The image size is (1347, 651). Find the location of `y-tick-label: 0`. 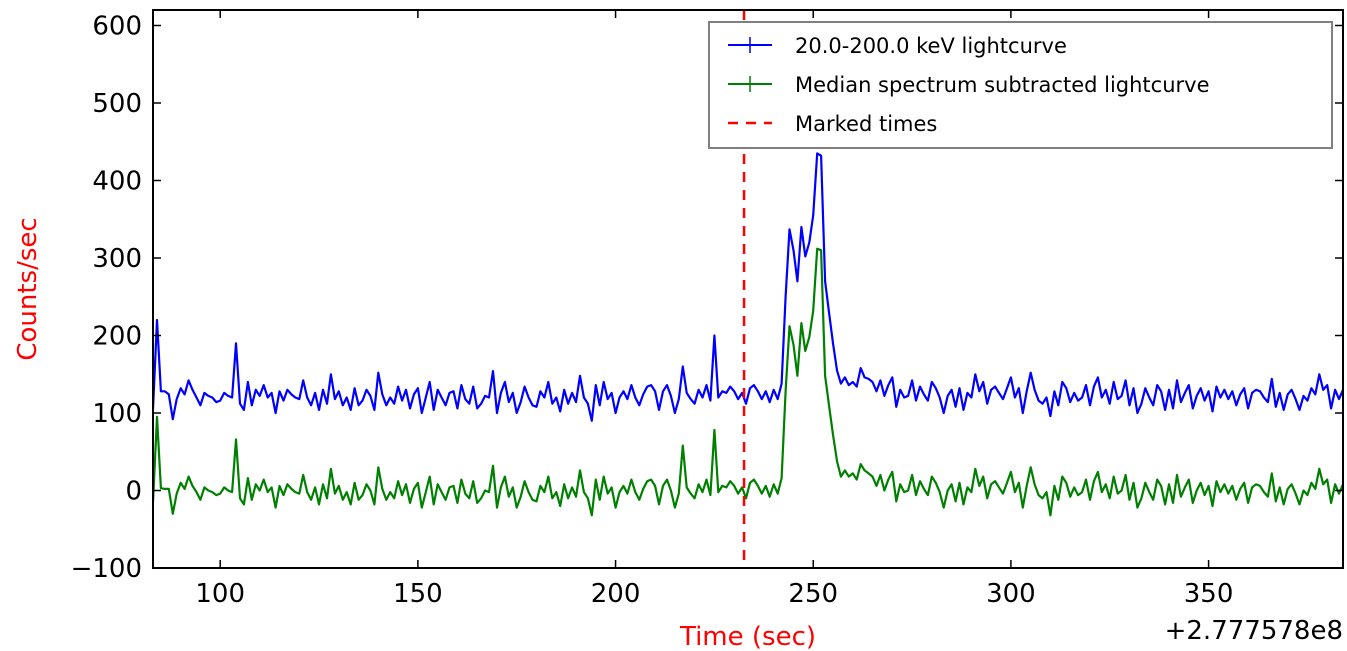

y-tick-label: 0 is located at coordinates (133, 492).